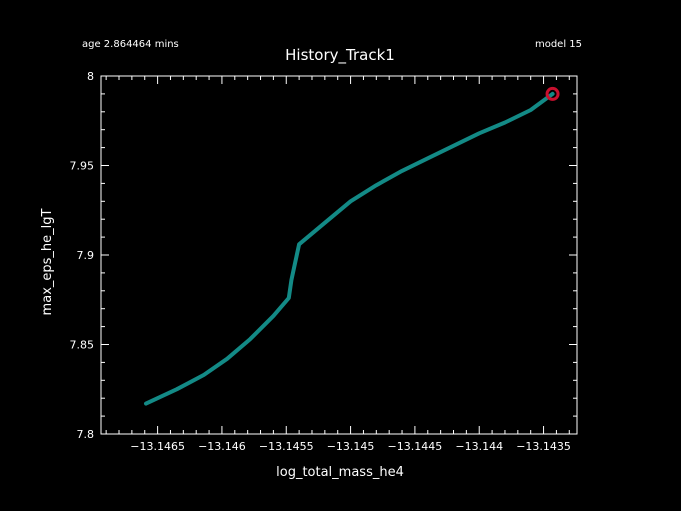 The width and height of the screenshot is (681, 511). I want to click on y-tick-label: 8, so click(90, 76).